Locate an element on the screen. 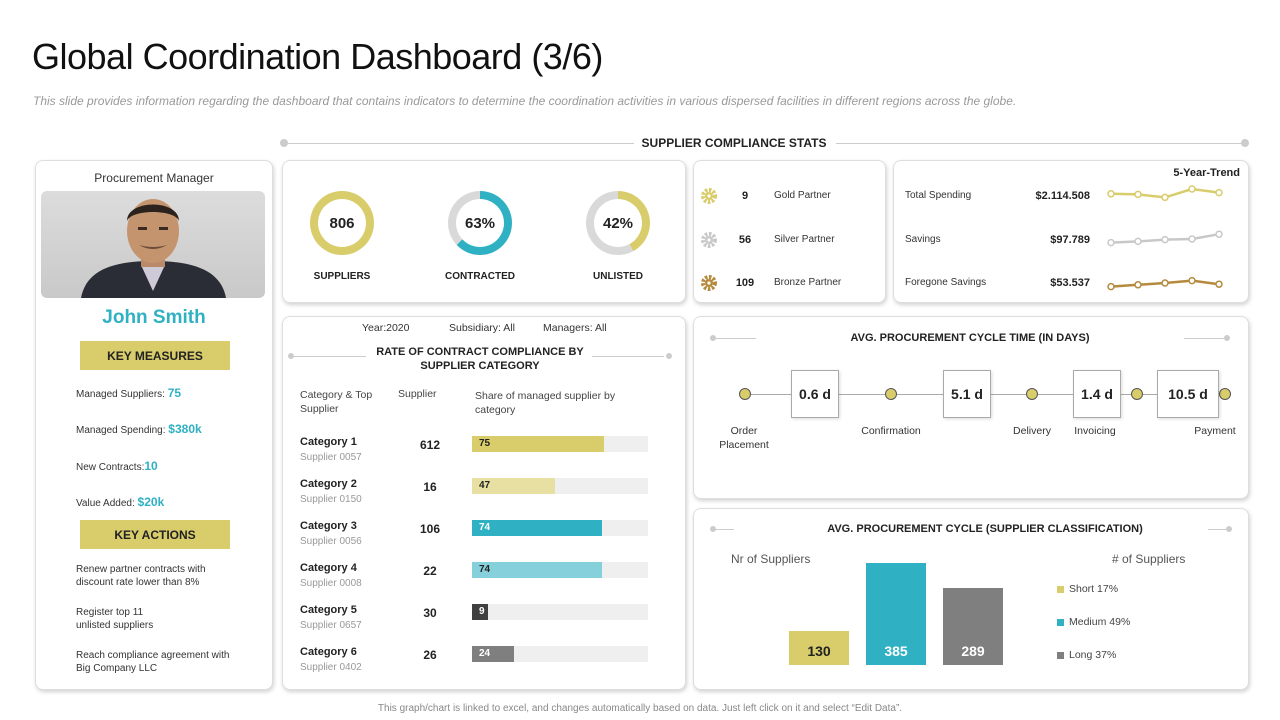  measure-value-added: Value Added: $20k is located at coordinates (120, 502).